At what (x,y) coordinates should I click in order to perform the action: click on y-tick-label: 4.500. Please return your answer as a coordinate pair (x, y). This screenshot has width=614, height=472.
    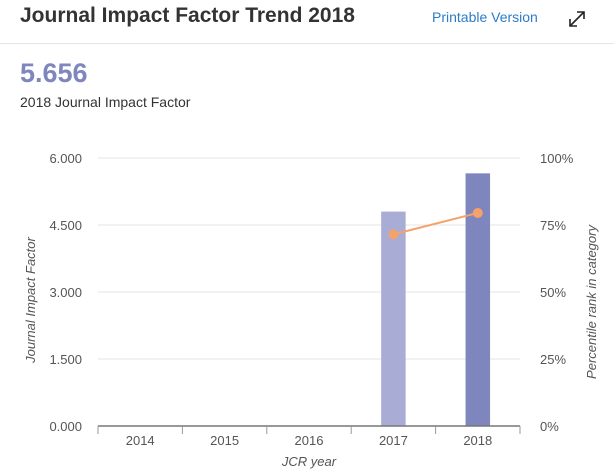
    Looking at the image, I should click on (65, 225).